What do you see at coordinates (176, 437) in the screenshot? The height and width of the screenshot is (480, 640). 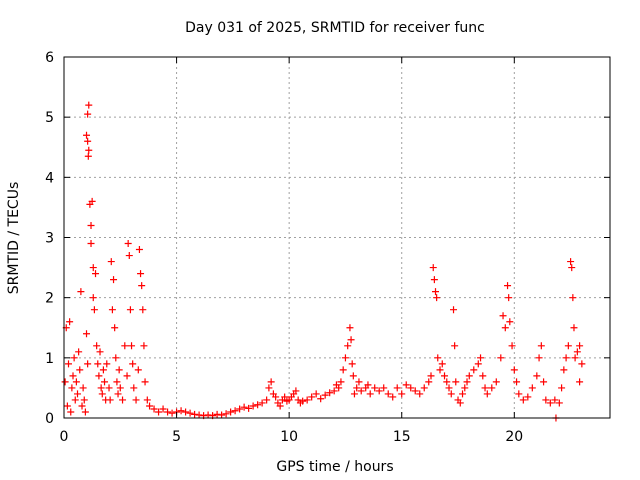 I see `x-tick-label: 5` at bounding box center [176, 437].